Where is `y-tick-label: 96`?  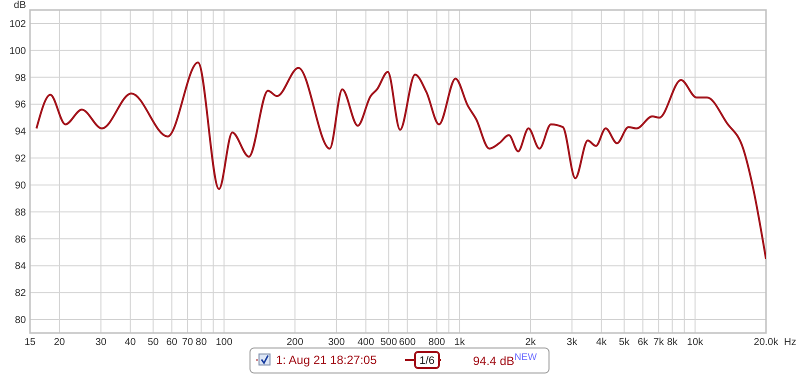 y-tick-label: 96 is located at coordinates (20, 105).